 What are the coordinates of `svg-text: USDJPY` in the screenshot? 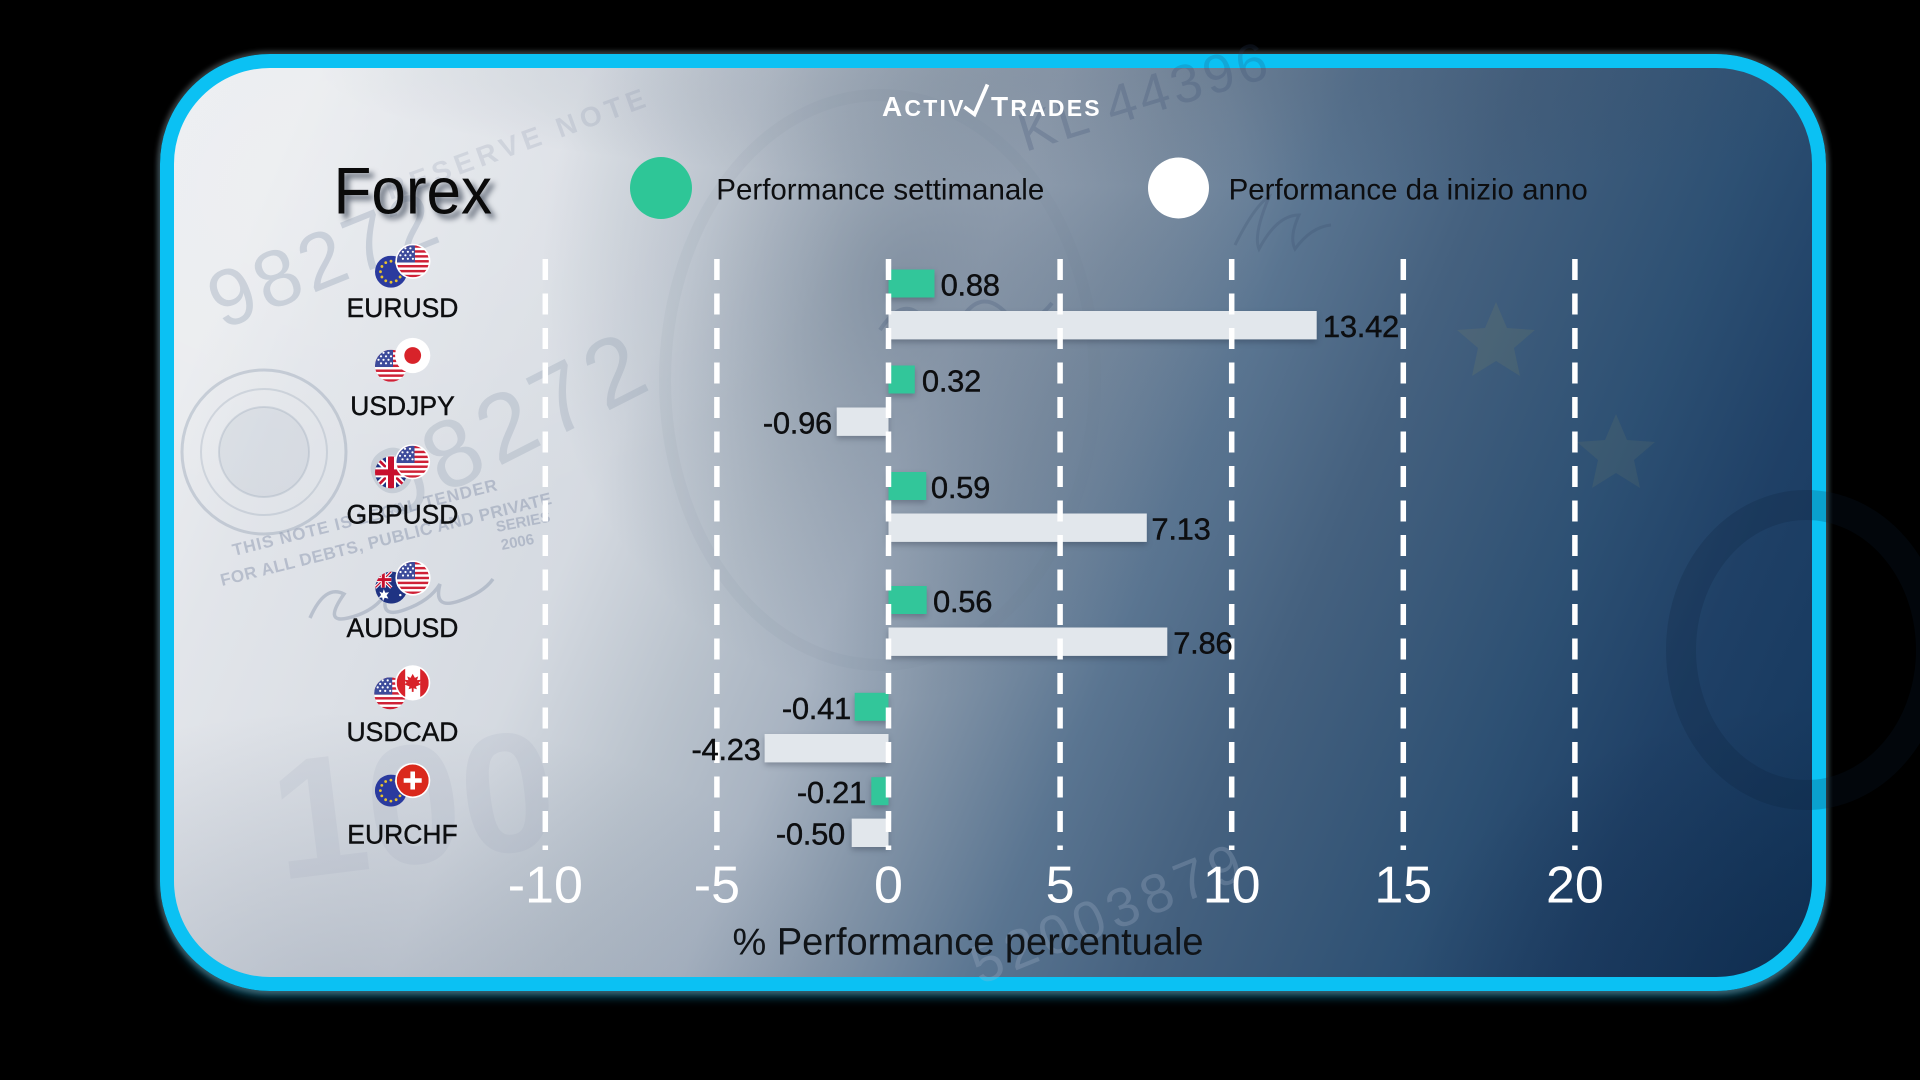 It's located at (402, 406).